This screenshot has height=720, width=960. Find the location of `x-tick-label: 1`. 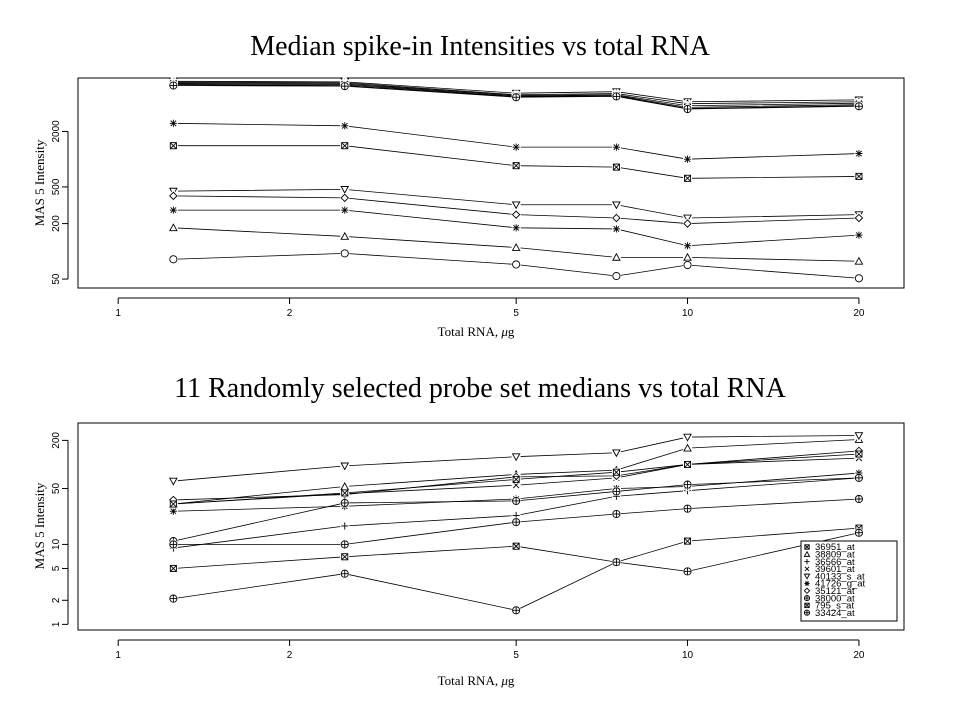

x-tick-label: 1 is located at coordinates (118, 313).